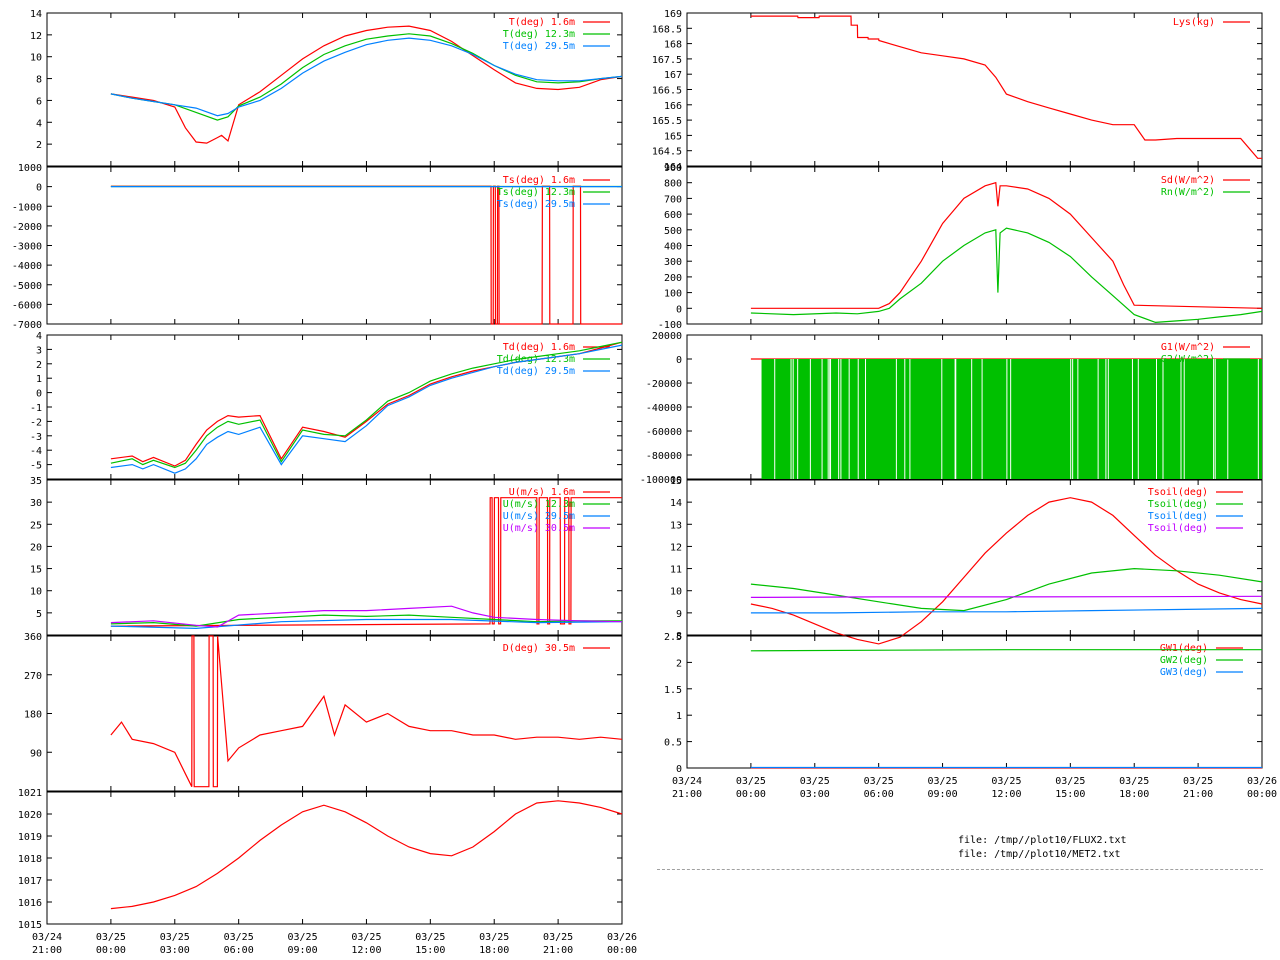 This screenshot has height=960, width=1280. Describe the element at coordinates (960, 869) in the screenshot. I see `separator-line` at that location.